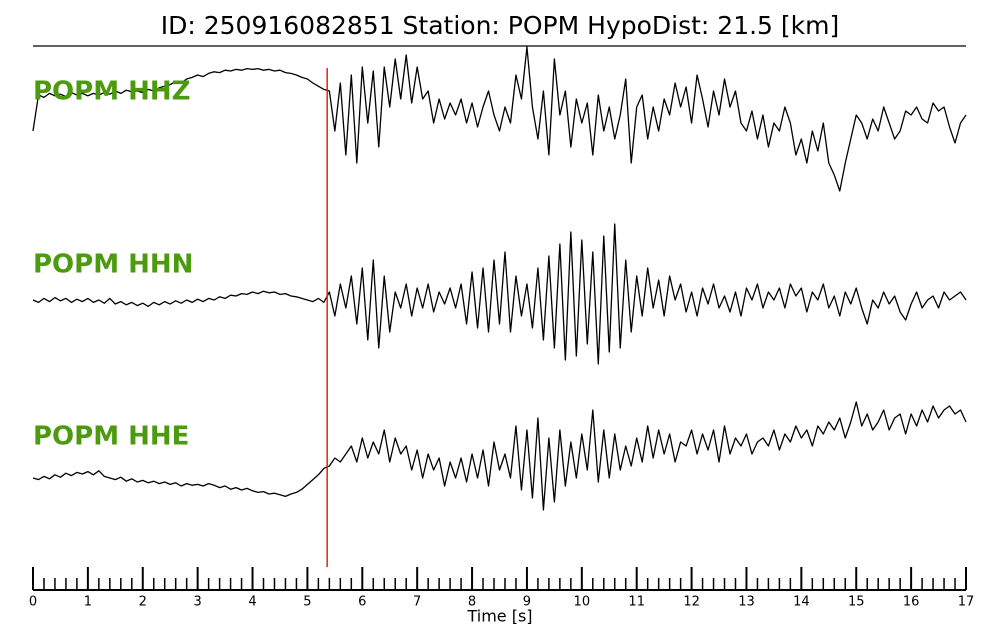 The image size is (1000, 640). I want to click on trace-label: POPM HHN, so click(113, 265).